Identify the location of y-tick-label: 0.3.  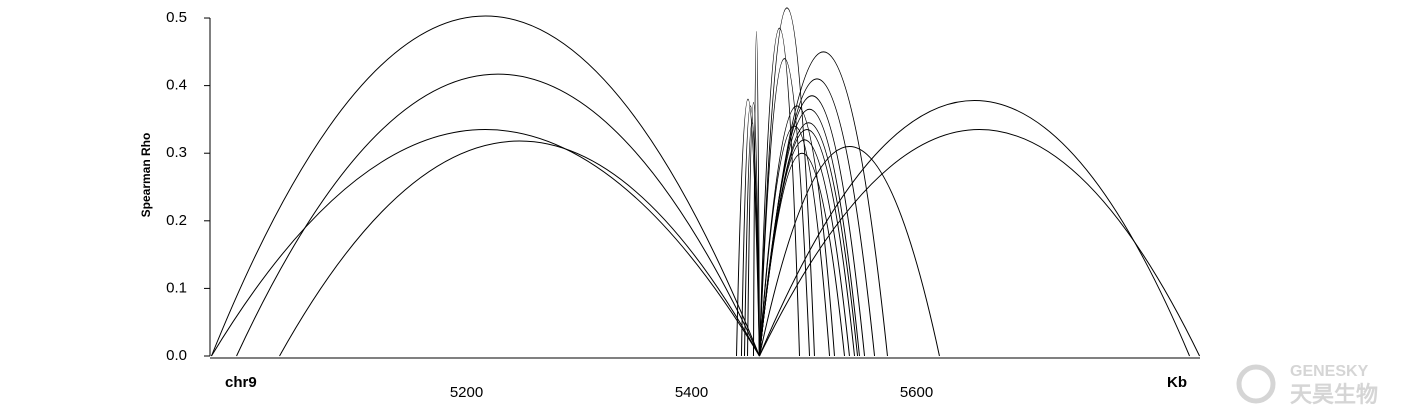
(176, 152).